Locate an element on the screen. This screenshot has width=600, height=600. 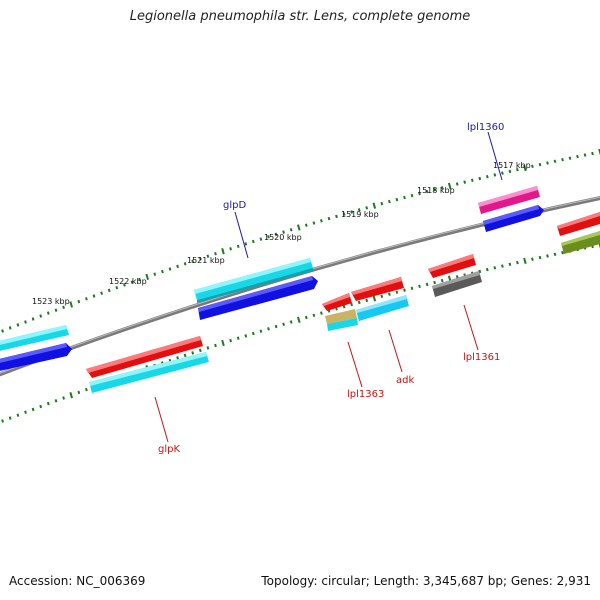
gene-left-feature is located at coordinates (34, 338).